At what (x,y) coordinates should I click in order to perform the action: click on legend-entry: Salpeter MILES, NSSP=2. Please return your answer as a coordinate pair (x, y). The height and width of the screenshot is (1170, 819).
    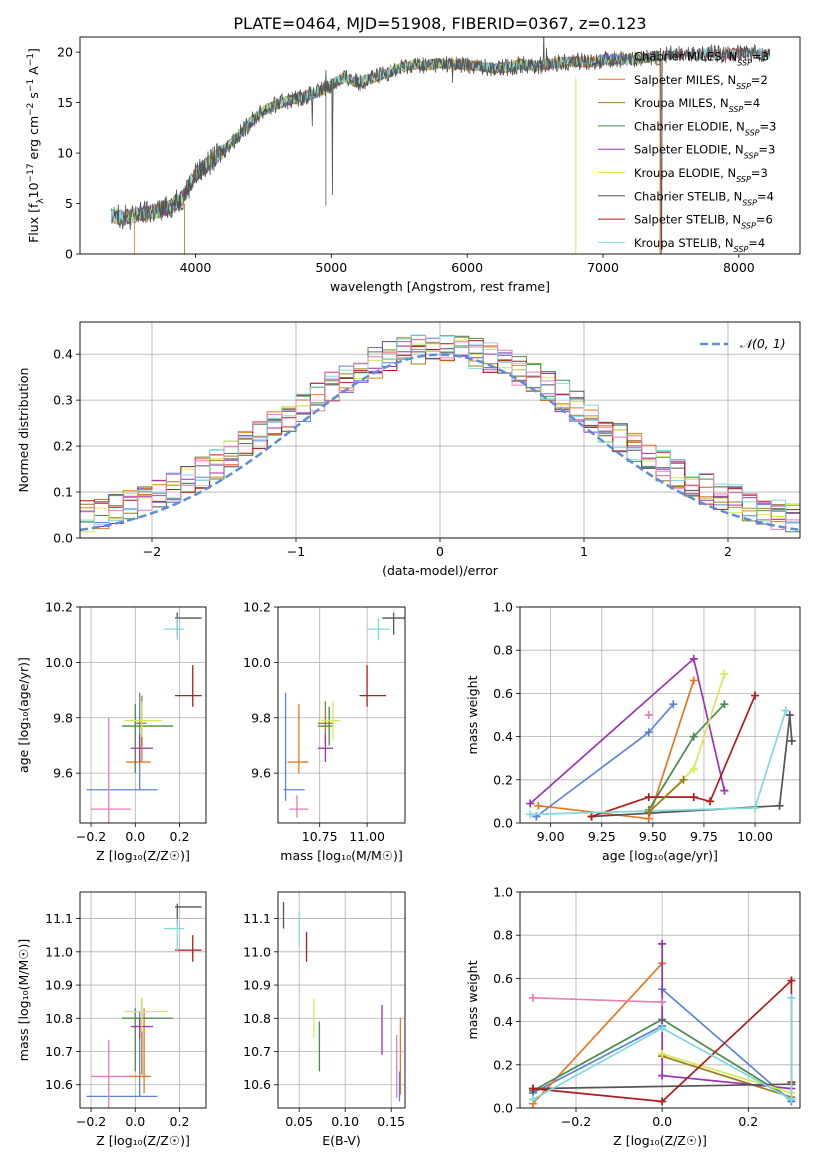
    Looking at the image, I should click on (701, 82).